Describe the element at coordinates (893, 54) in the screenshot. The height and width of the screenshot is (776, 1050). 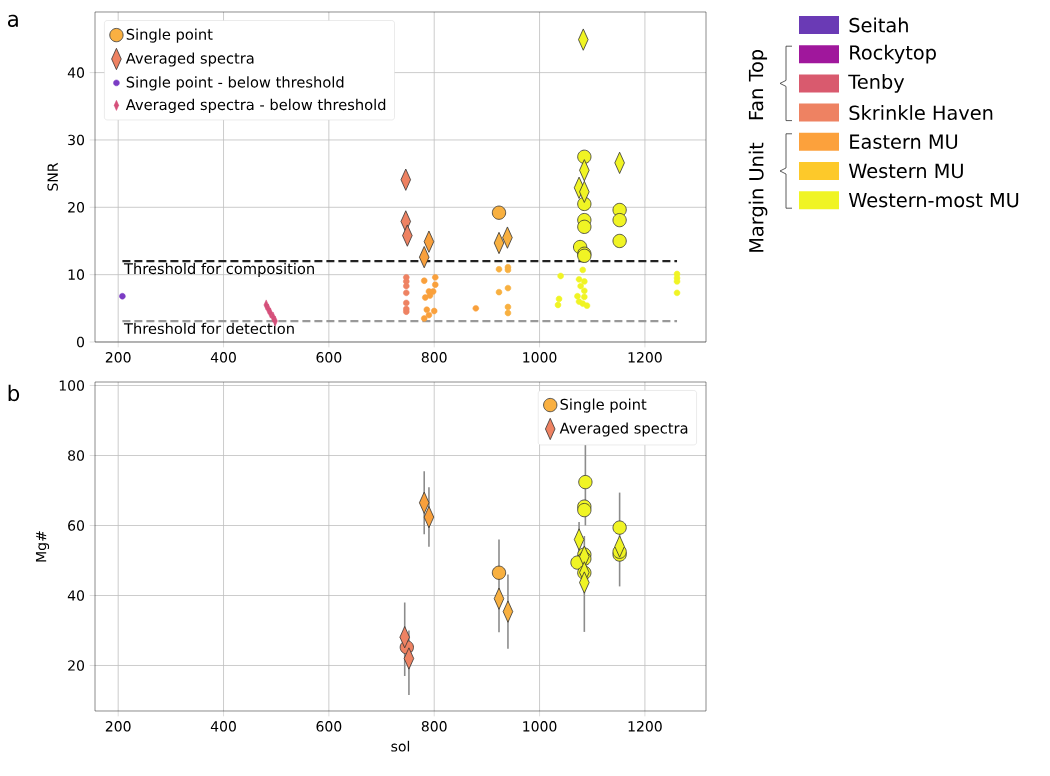
I see `category-label: Rockytop` at that location.